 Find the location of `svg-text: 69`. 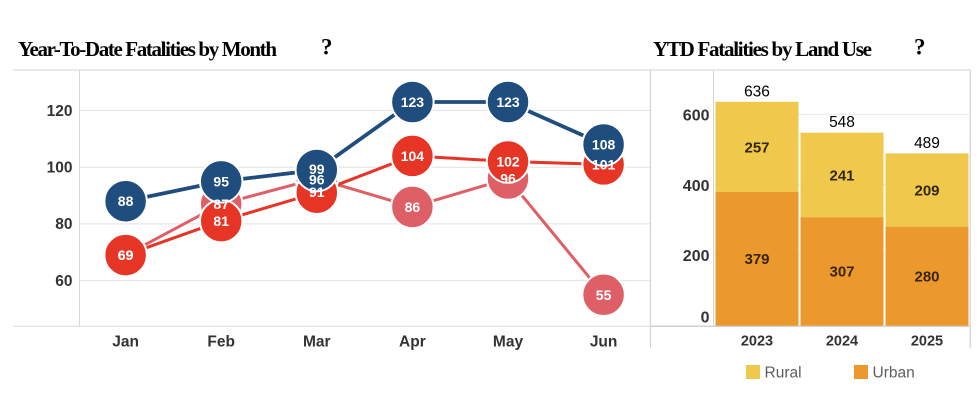

svg-text: 69 is located at coordinates (126, 255).